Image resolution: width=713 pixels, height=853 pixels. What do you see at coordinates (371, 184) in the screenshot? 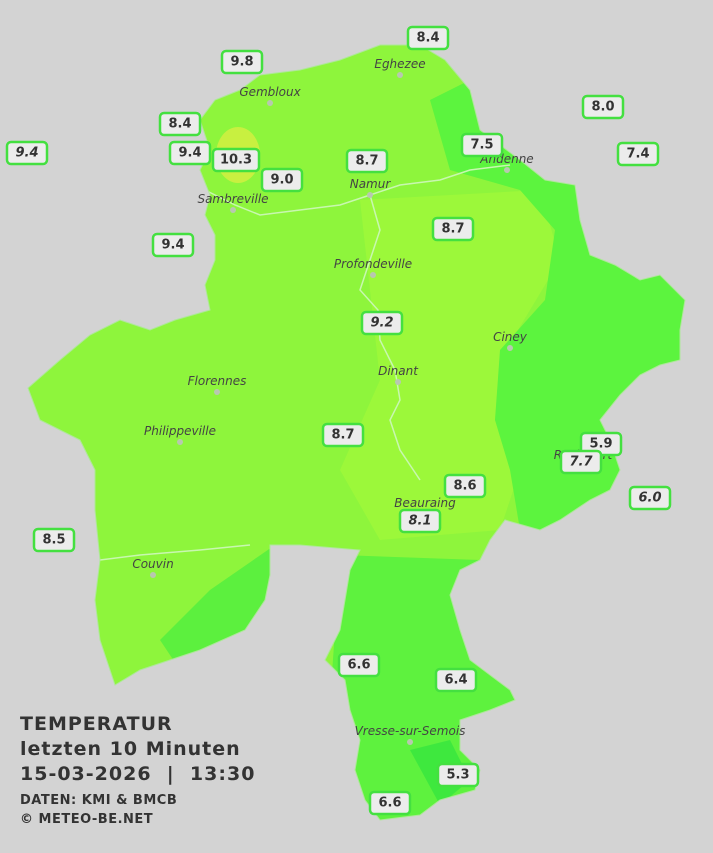
I see `city-name: Namur` at bounding box center [371, 184].